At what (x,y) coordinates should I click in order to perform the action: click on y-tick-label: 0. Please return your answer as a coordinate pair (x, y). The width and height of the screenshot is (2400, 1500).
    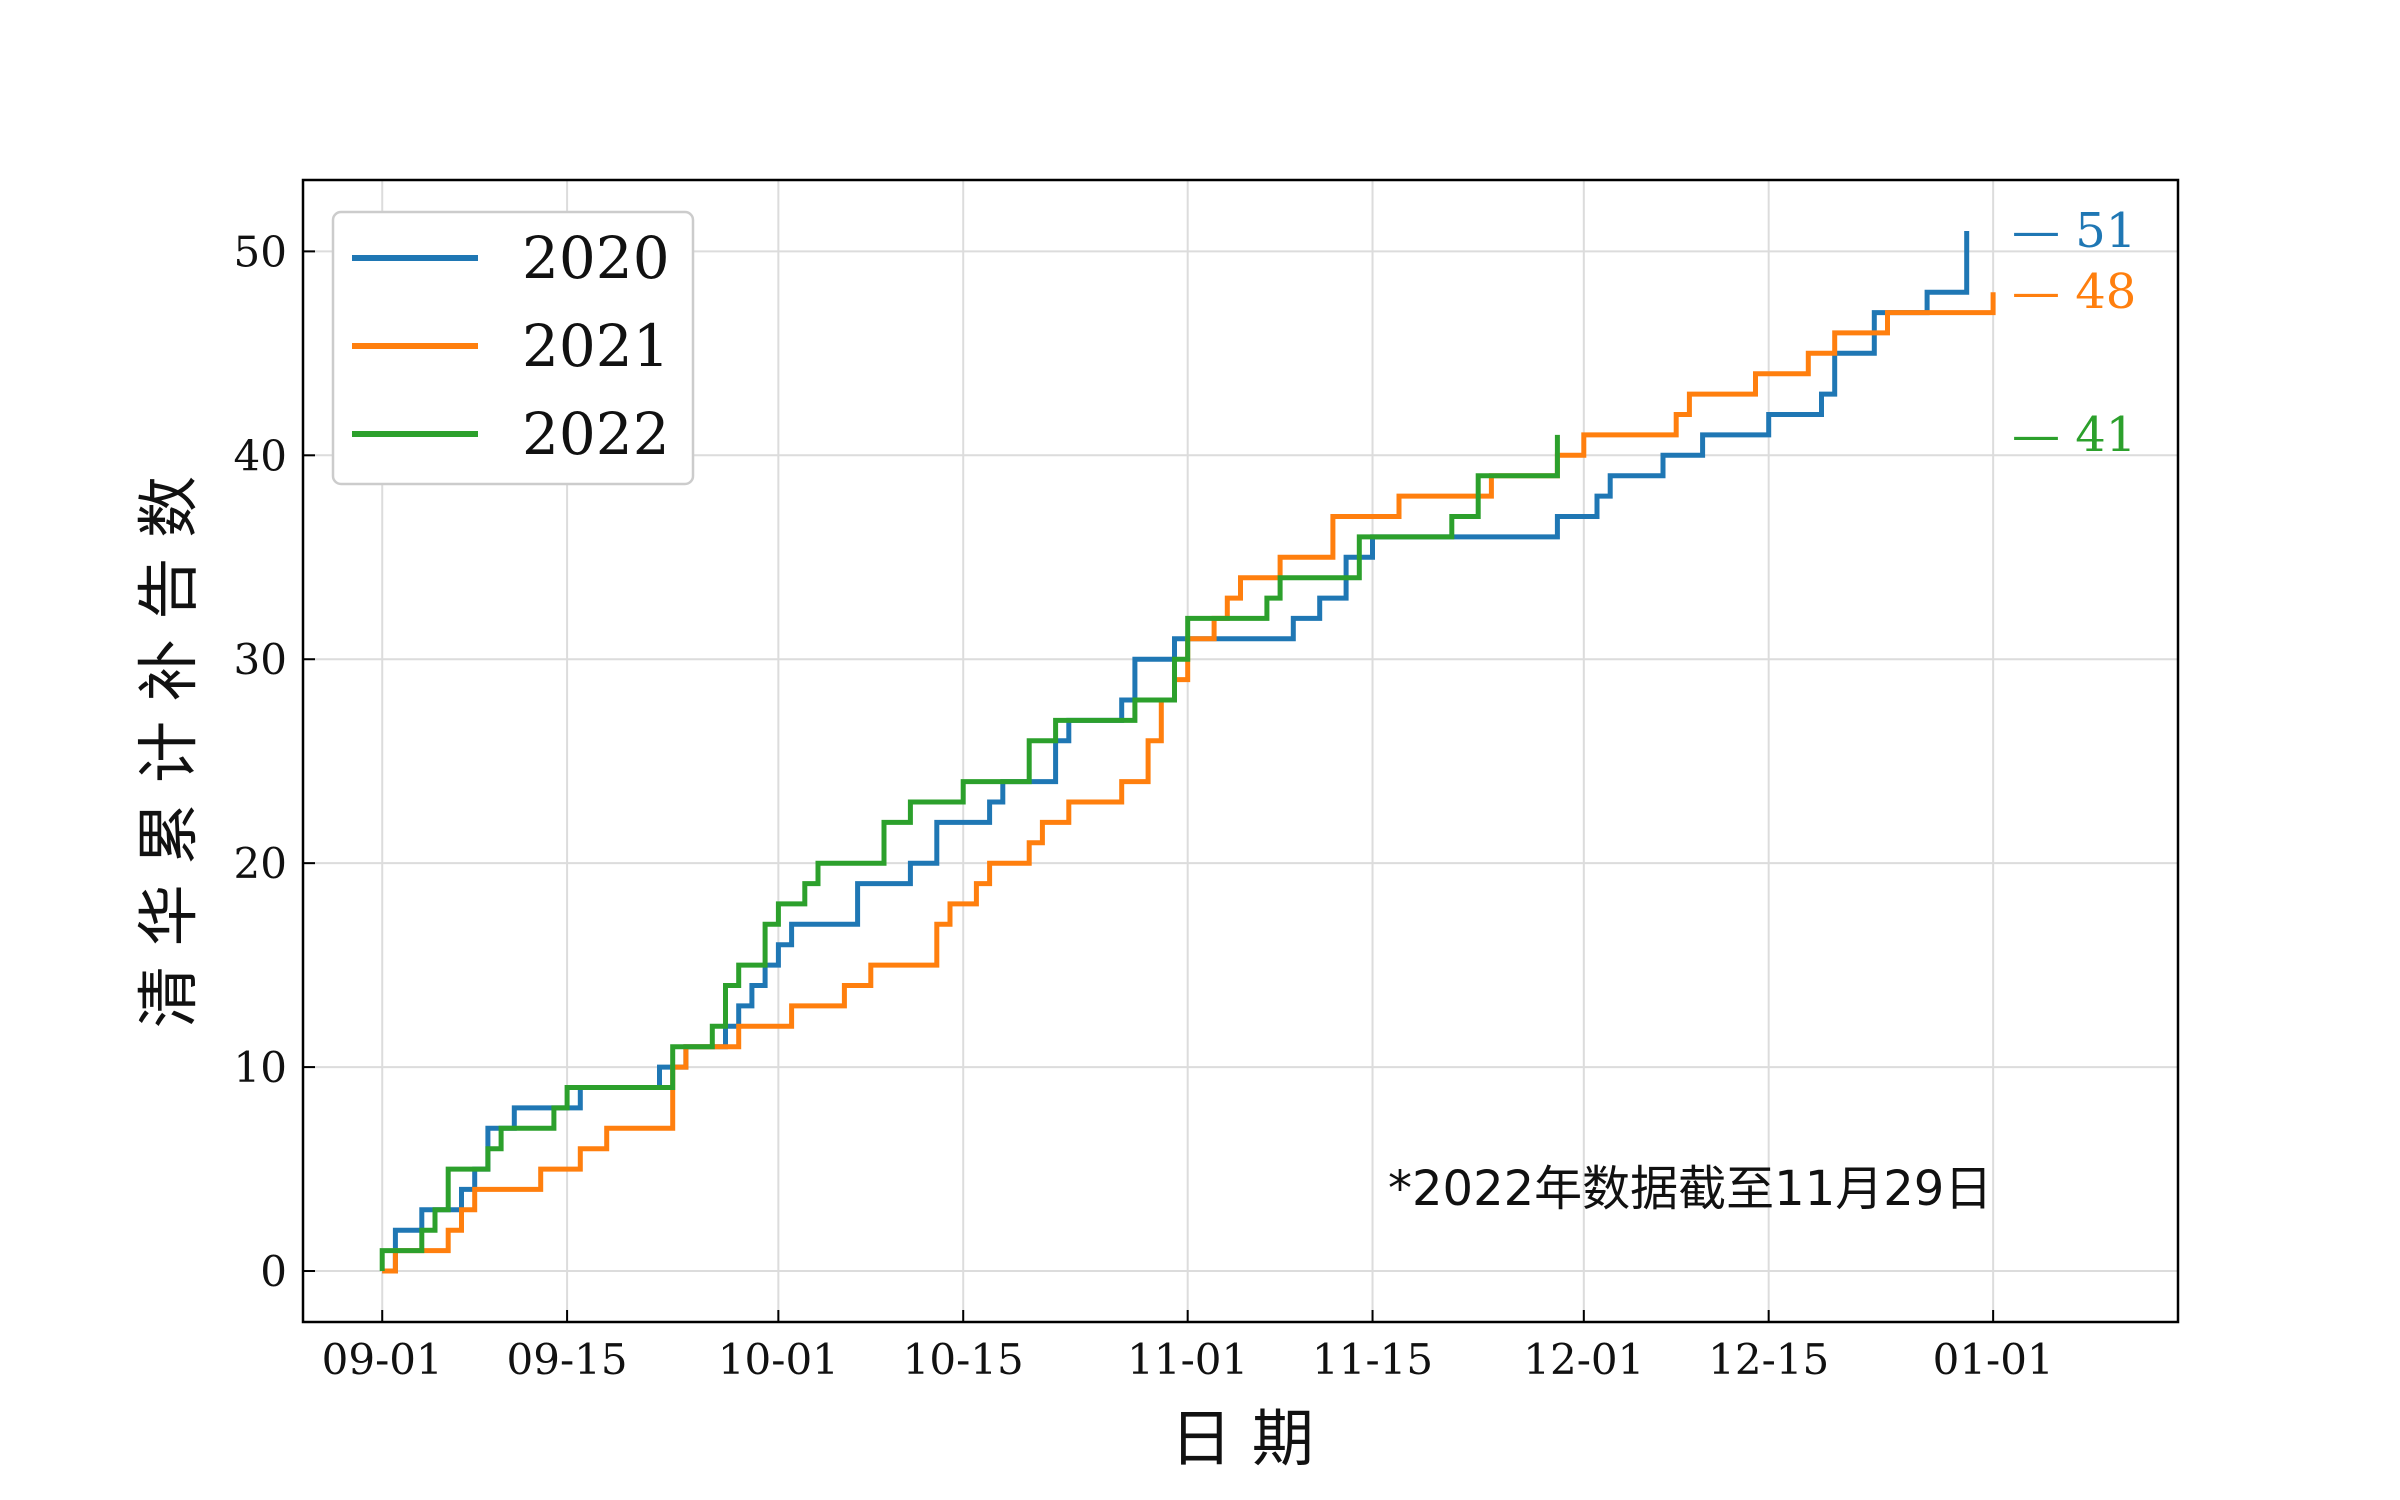
    Looking at the image, I should click on (273, 1271).